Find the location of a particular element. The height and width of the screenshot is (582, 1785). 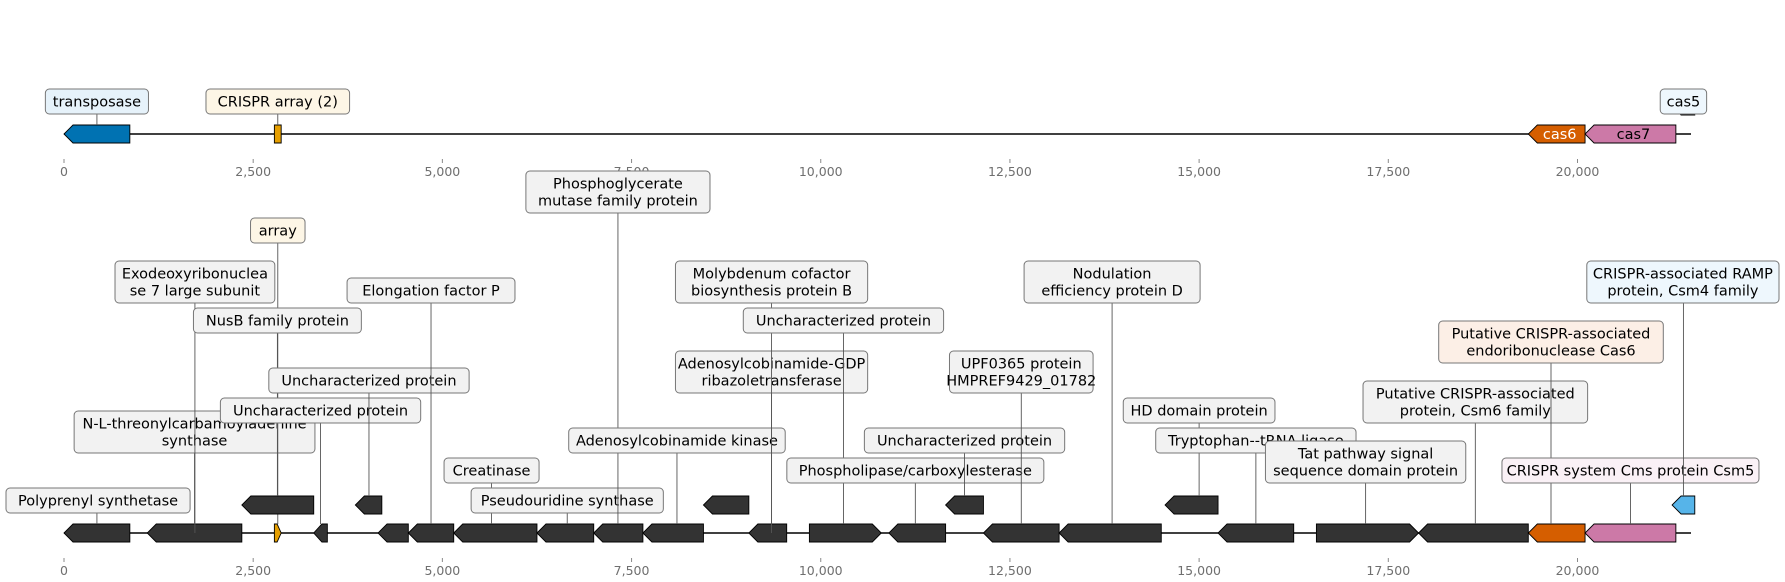

feature-uncharacterized-c: Uncharacterized protein is located at coordinates (843, 425).